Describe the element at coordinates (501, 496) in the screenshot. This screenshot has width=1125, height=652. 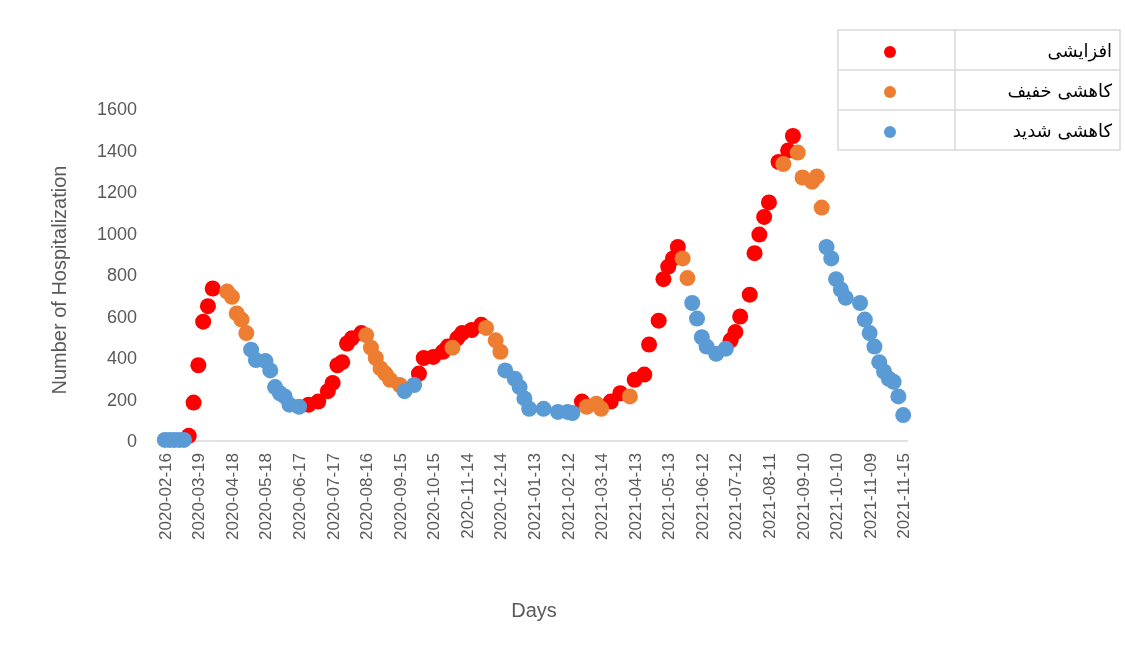
I see `x-tick-label: 2020-12-14` at that location.